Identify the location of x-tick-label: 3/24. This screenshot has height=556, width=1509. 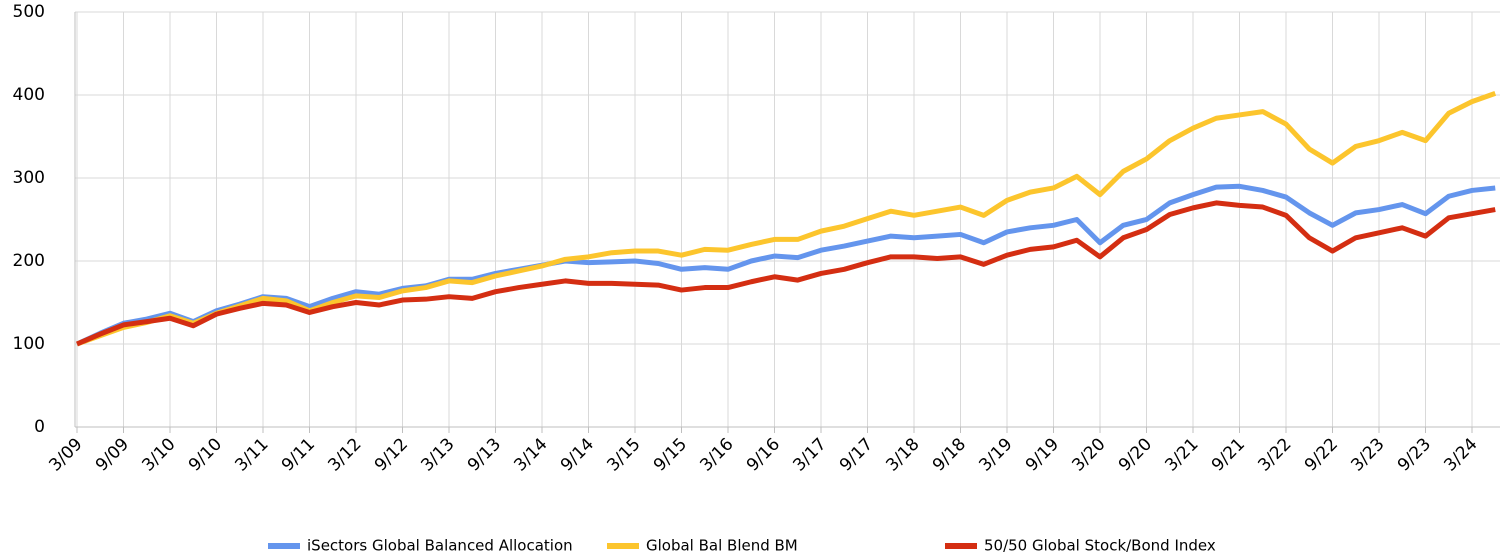
(1460, 454).